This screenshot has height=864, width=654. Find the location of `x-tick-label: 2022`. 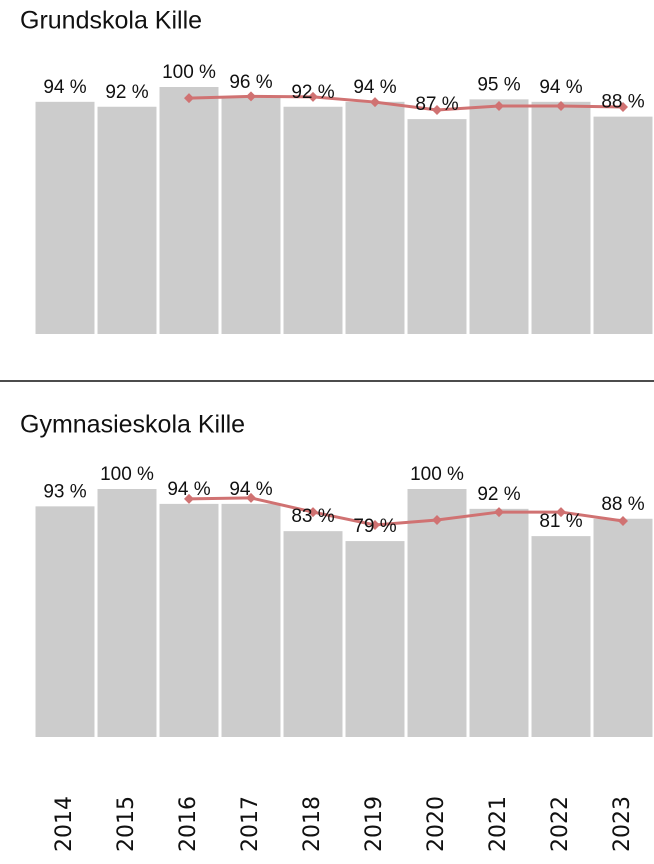

x-tick-label: 2022 is located at coordinates (560, 824).